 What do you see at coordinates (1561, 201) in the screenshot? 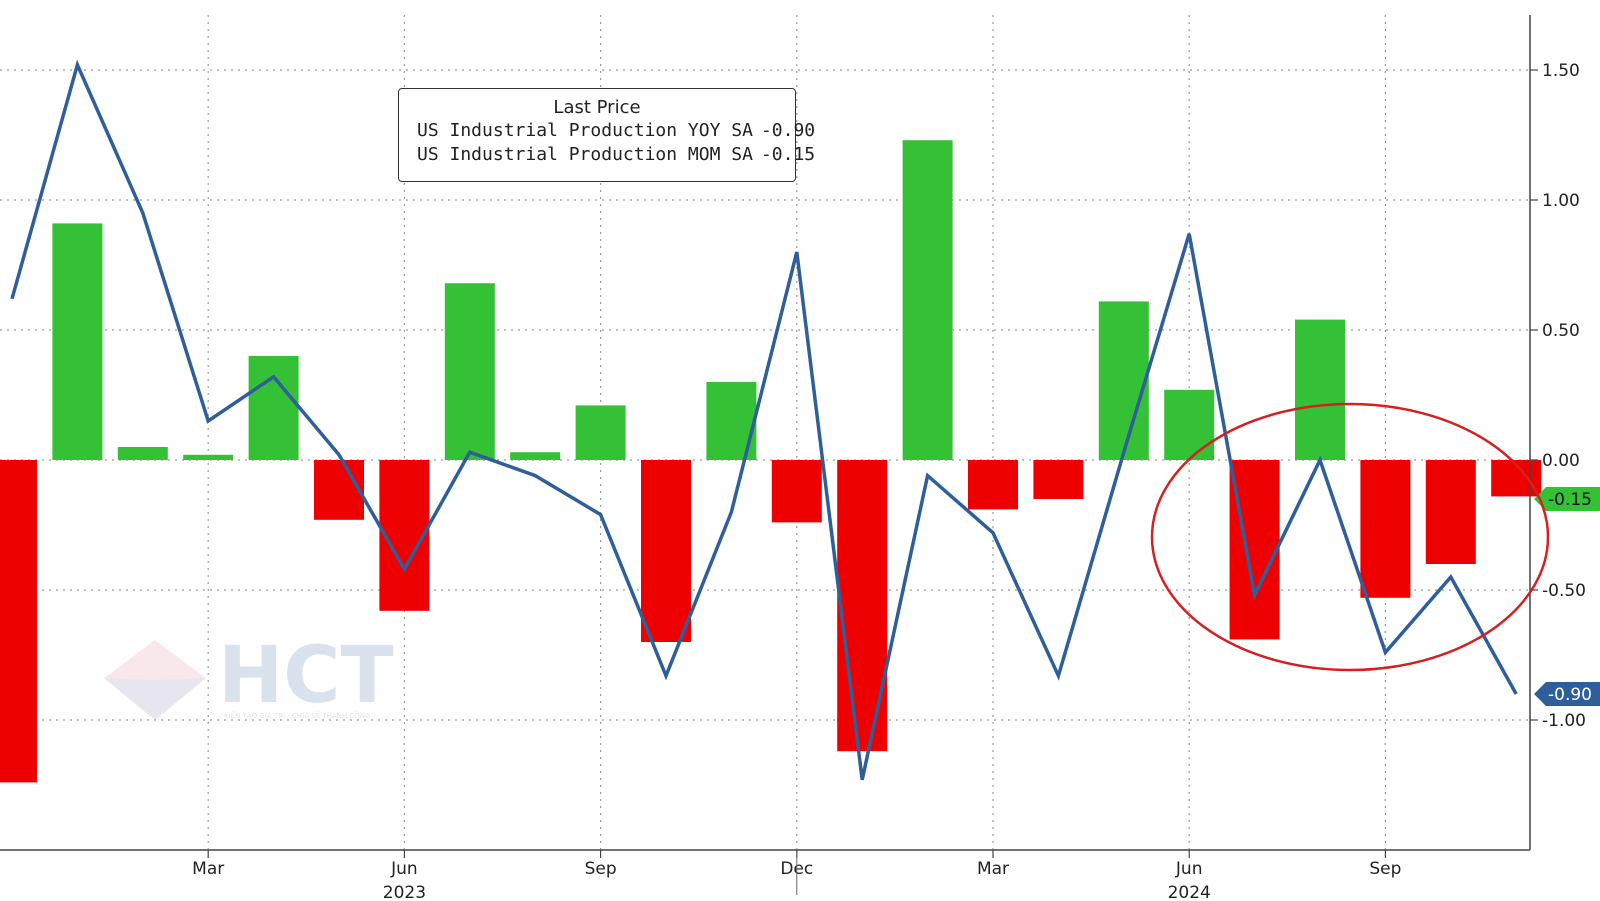
I see `y-tick-label: 1.00` at bounding box center [1561, 201].